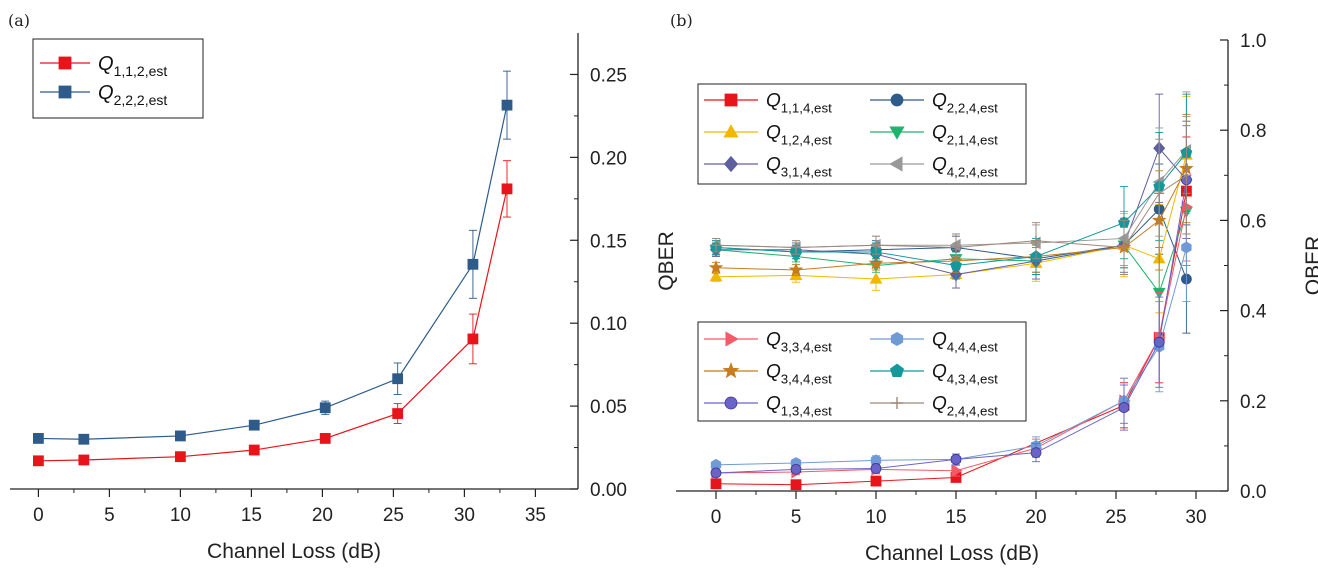  I want to click on legend-label: Q3,3,4,est, so click(799, 342).